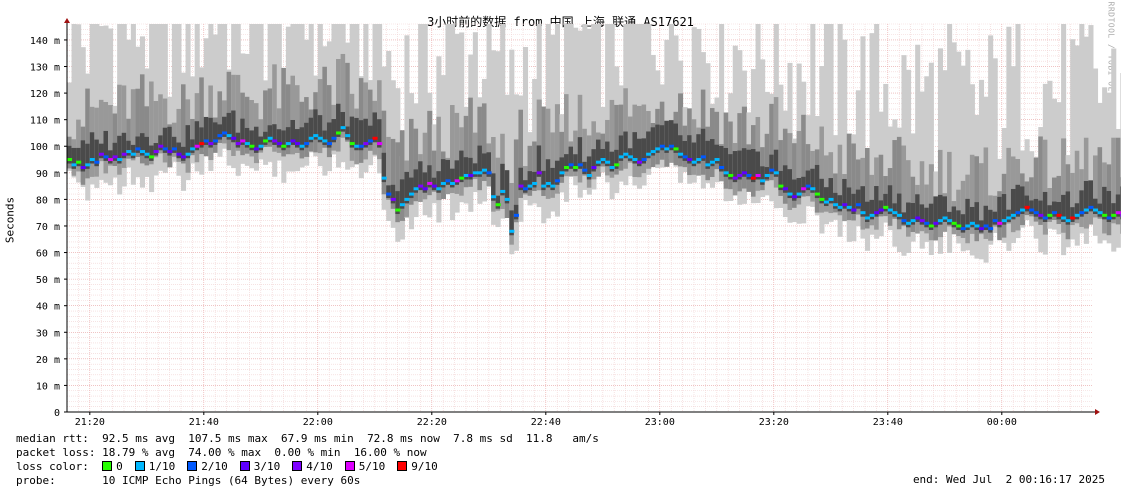  Describe the element at coordinates (48, 174) in the screenshot. I see `y-tick-label: 90 m` at that location.